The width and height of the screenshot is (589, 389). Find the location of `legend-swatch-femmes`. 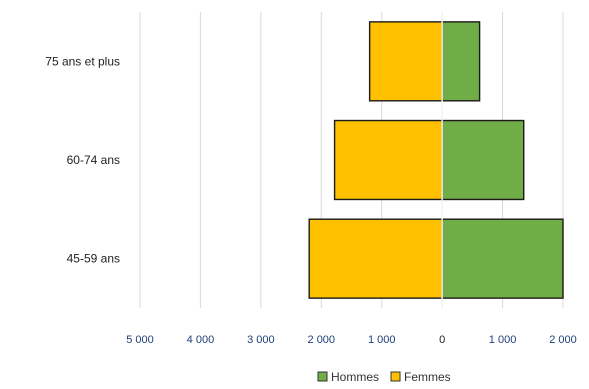

legend-swatch-femmes is located at coordinates (395, 376).